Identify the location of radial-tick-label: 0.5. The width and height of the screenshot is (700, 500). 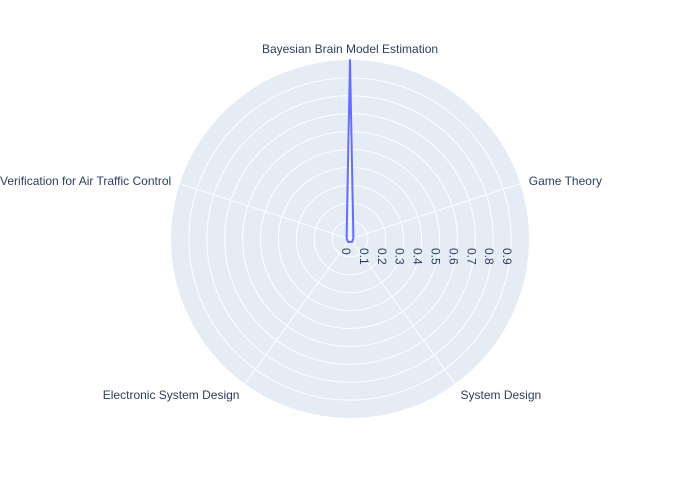
(436, 256).